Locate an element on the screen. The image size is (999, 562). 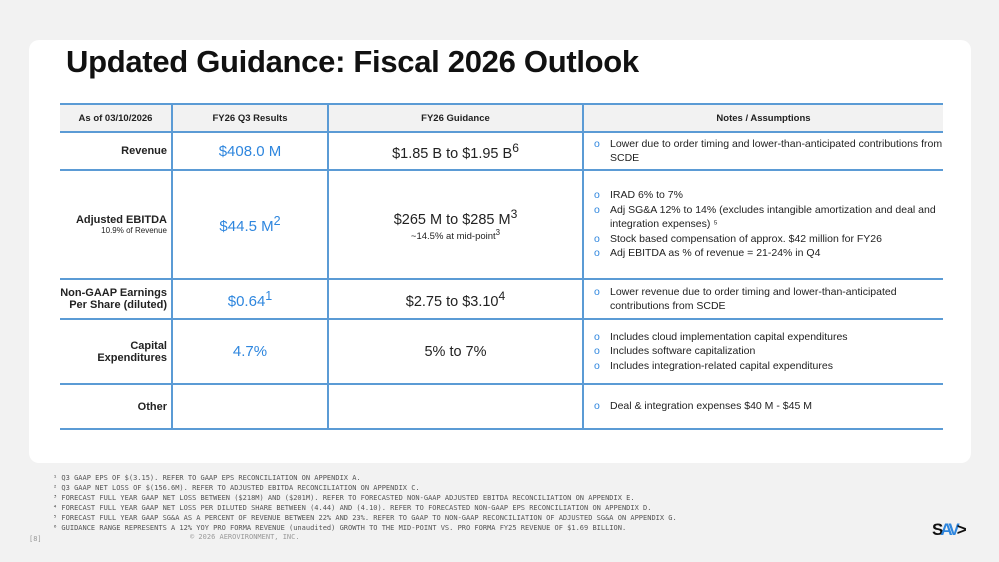
row-label-cell: Non-GAAP Earnings Per Share (diluted) is located at coordinates (116, 299).